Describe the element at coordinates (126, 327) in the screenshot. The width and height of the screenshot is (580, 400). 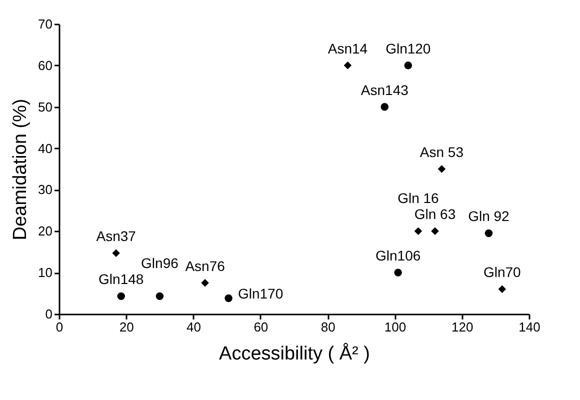
I see `x-tick-label: 20` at that location.